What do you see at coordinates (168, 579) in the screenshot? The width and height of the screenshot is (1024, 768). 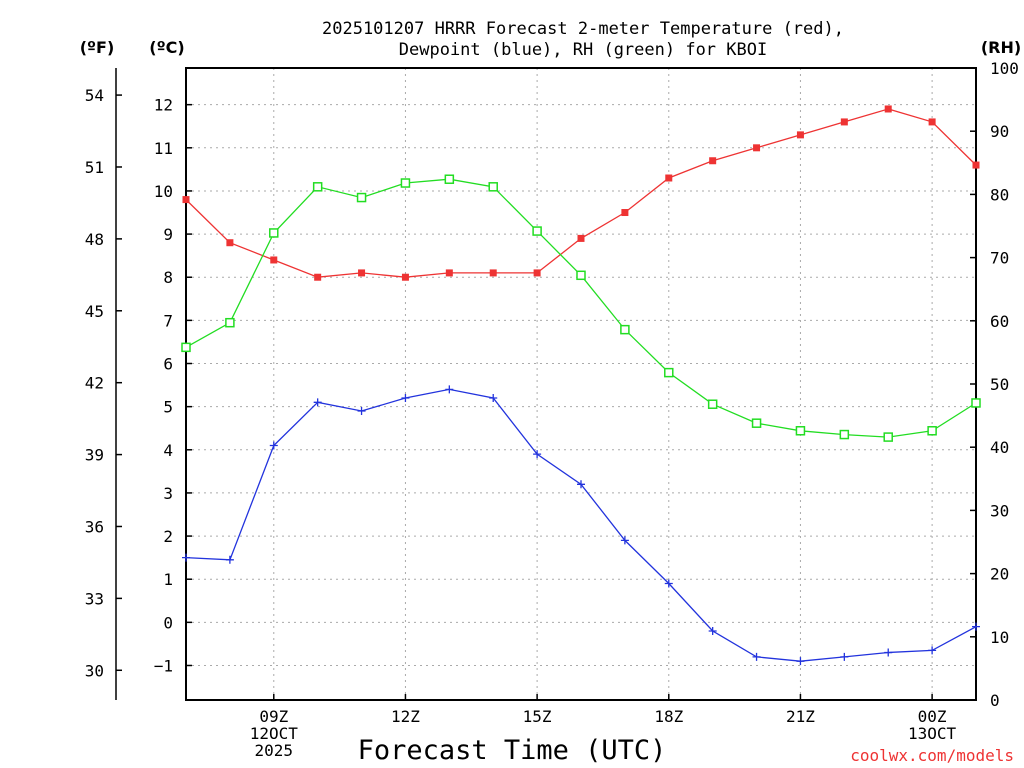 I see `celsius-tick-label: 1` at bounding box center [168, 579].